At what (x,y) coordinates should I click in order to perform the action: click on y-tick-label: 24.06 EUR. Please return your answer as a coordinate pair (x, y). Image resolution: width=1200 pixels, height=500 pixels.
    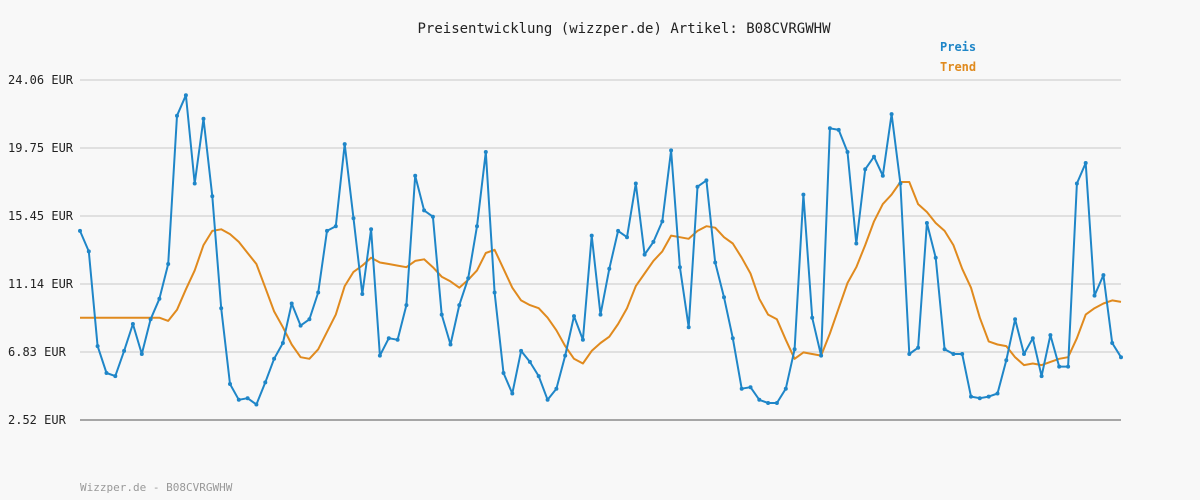
    Looking at the image, I should click on (41, 80).